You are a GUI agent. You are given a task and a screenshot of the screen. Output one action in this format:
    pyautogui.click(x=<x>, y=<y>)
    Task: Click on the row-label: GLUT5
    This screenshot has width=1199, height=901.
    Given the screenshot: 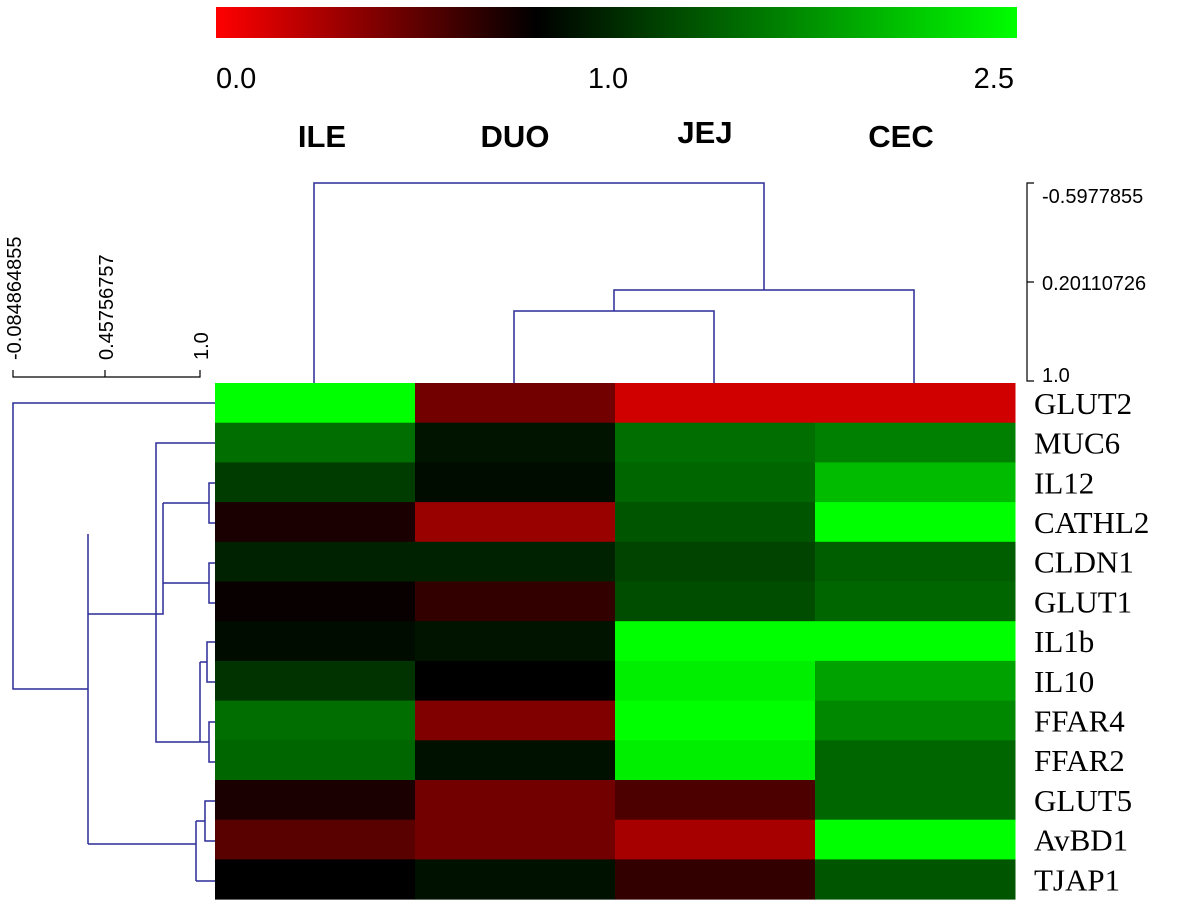 What is the action you would take?
    pyautogui.click(x=1083, y=800)
    